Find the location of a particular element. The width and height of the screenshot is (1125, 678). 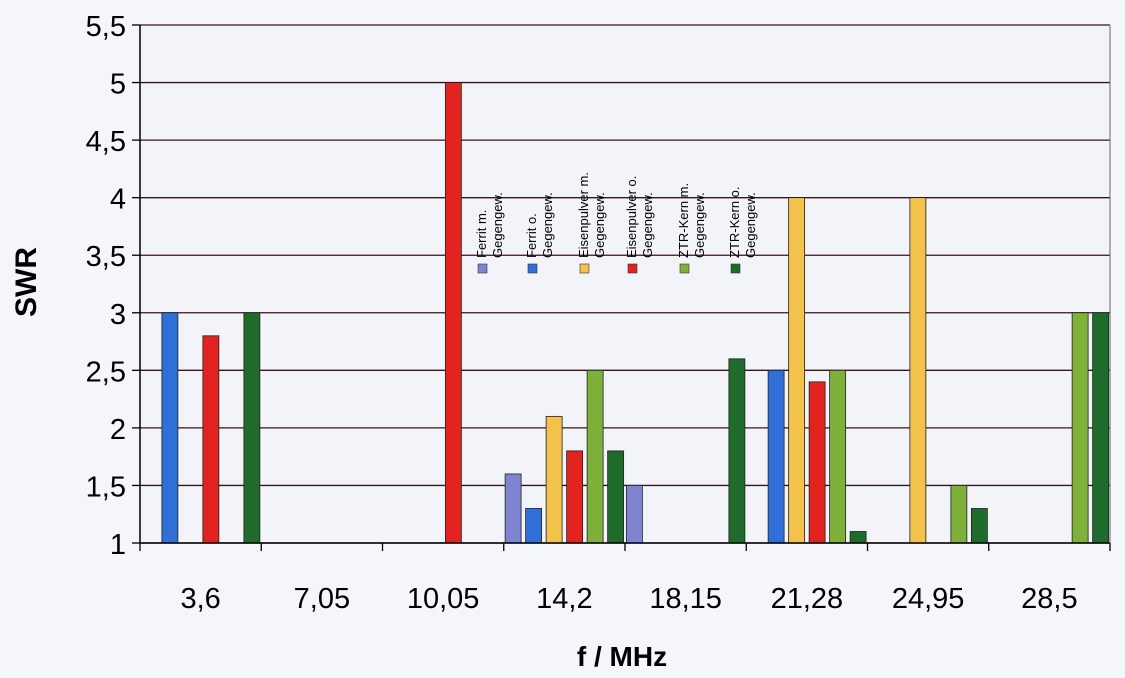

y-axis-label: SWR is located at coordinates (26, 282).